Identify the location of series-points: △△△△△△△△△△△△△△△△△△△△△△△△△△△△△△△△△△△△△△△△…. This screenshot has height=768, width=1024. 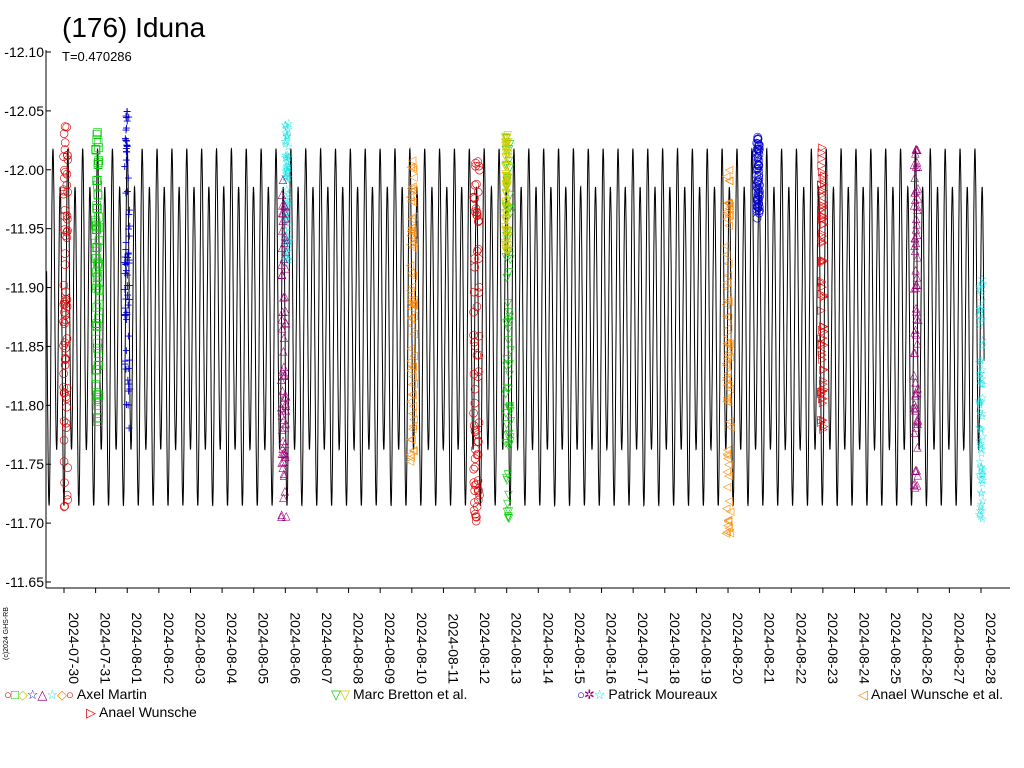
(916, 317).